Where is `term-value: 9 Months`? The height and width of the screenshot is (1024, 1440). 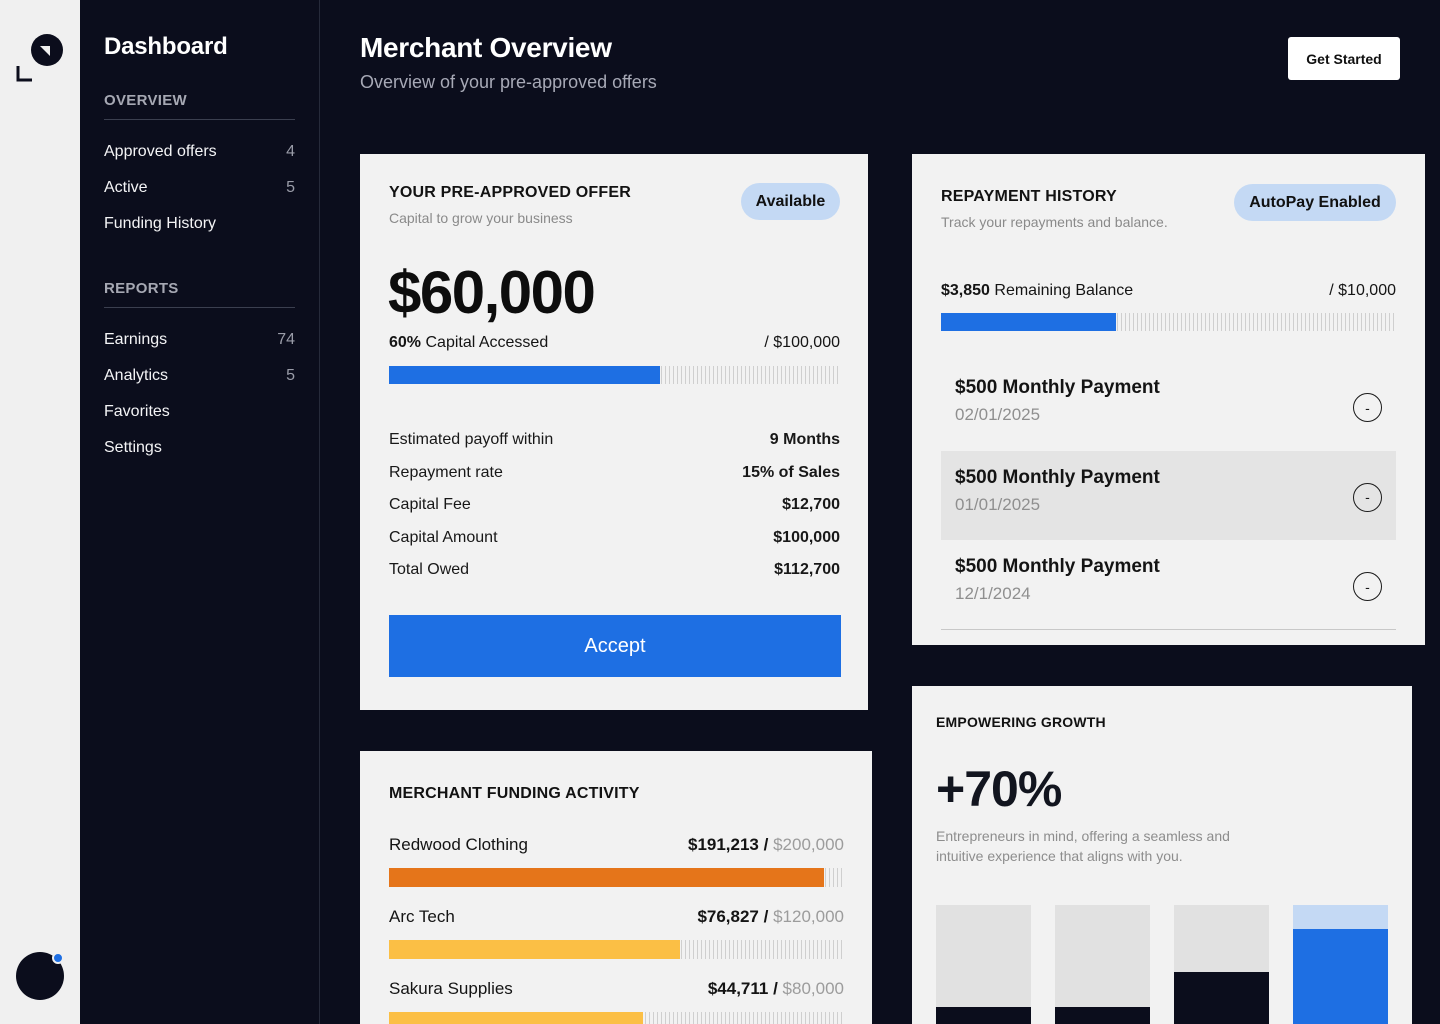 term-value: 9 Months is located at coordinates (804, 440).